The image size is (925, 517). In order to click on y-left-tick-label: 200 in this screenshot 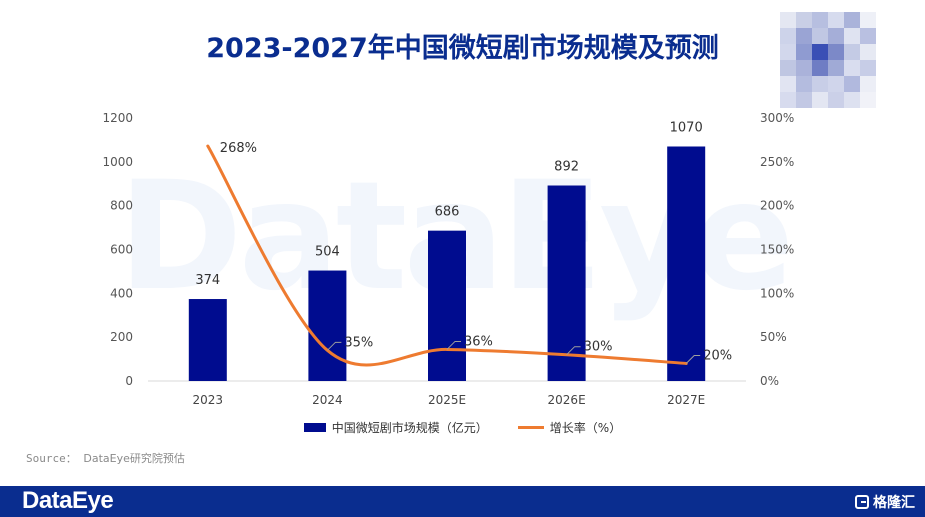, I will do `click(121, 337)`.